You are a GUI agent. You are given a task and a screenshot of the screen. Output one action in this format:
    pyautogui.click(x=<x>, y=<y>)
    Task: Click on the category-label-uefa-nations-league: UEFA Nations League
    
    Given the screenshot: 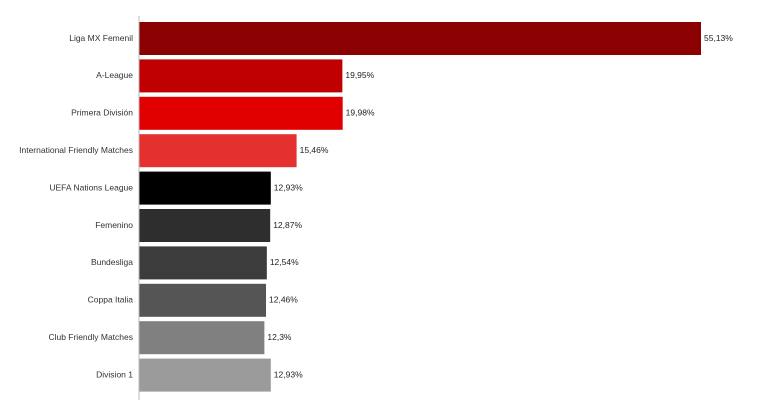 What is the action you would take?
    pyautogui.click(x=91, y=187)
    